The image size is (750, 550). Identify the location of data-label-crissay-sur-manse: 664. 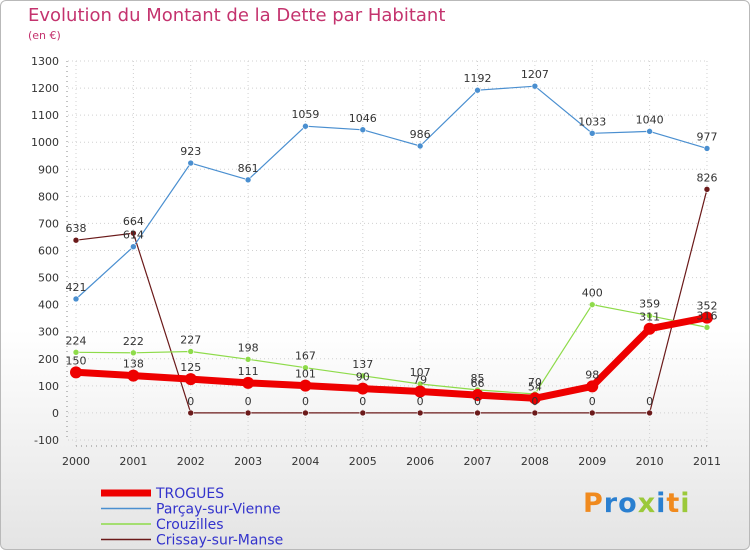
(133, 221).